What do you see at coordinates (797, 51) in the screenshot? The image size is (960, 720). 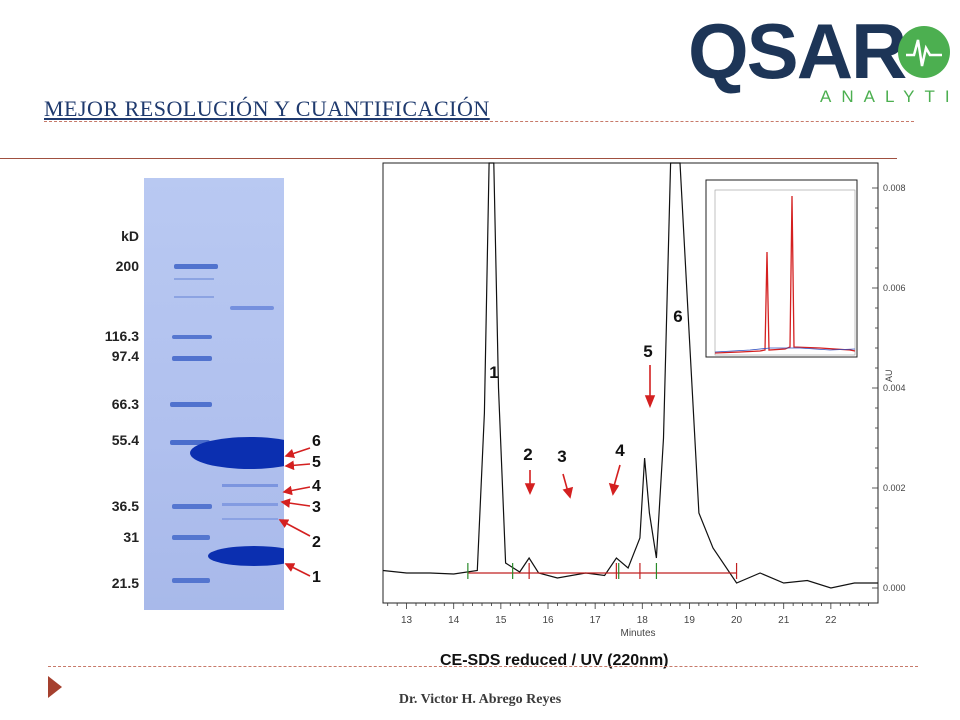 I see `logo-wordmark: QSAR` at bounding box center [797, 51].